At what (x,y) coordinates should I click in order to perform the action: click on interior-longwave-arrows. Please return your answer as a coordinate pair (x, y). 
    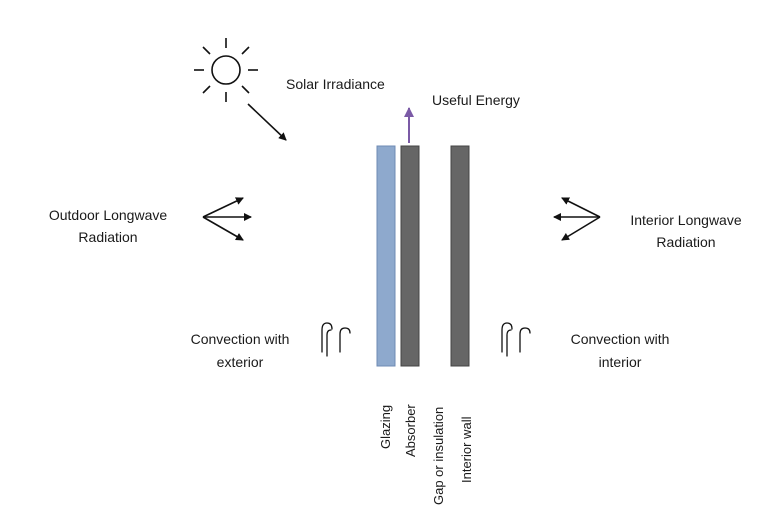
    Looking at the image, I should click on (577, 219).